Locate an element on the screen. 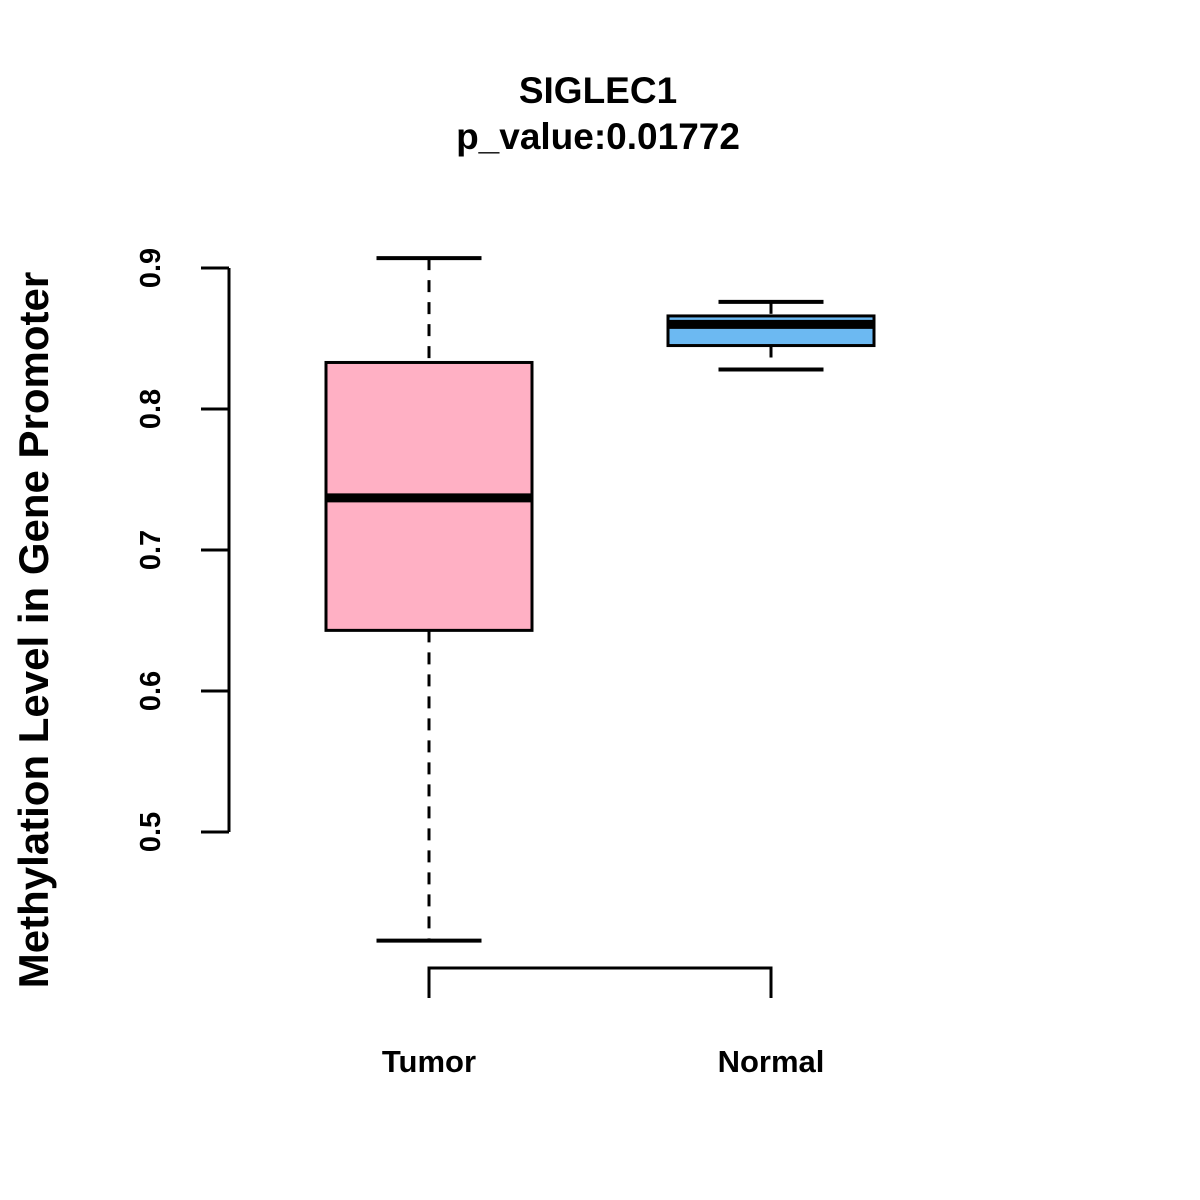  x-axis-line is located at coordinates (600, 982).